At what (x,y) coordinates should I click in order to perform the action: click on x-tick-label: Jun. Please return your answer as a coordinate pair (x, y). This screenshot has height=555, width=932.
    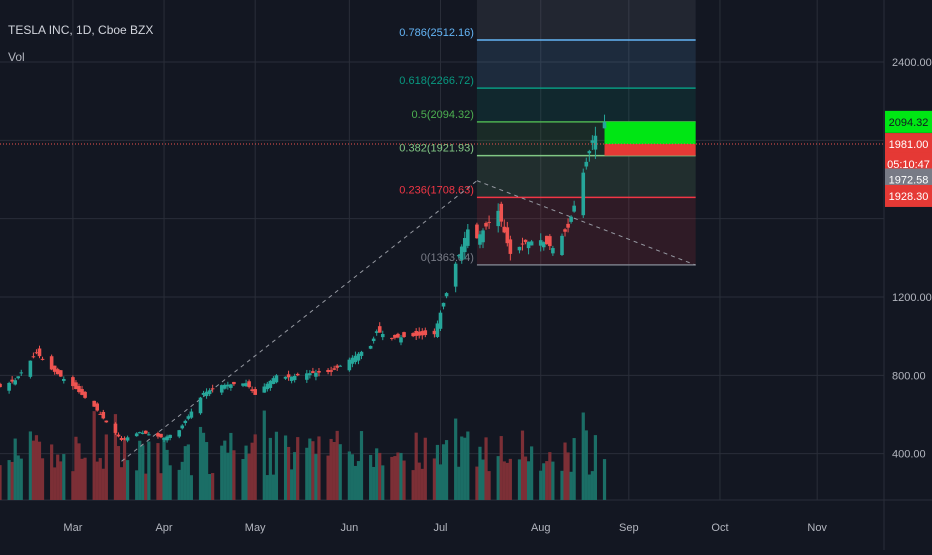
    Looking at the image, I should click on (349, 528).